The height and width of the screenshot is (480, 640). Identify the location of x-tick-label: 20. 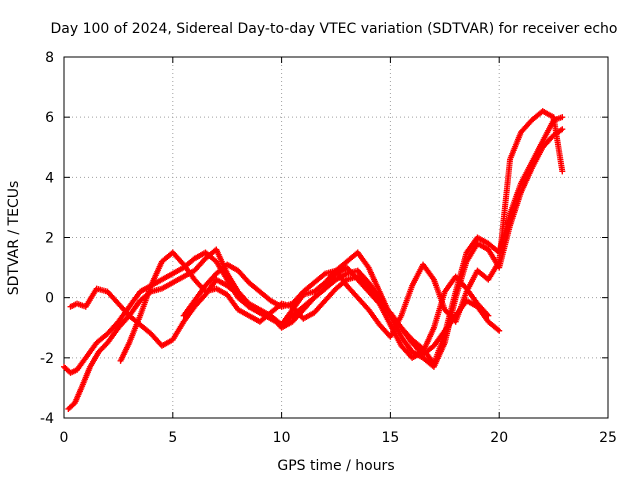
(499, 438).